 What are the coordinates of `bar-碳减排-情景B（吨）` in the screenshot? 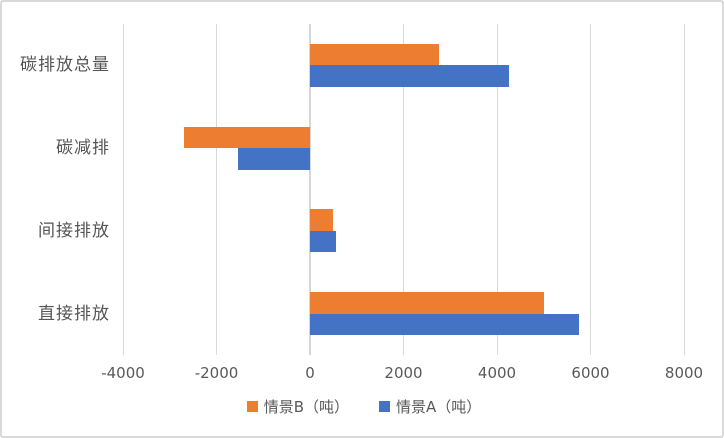 It's located at (246, 137).